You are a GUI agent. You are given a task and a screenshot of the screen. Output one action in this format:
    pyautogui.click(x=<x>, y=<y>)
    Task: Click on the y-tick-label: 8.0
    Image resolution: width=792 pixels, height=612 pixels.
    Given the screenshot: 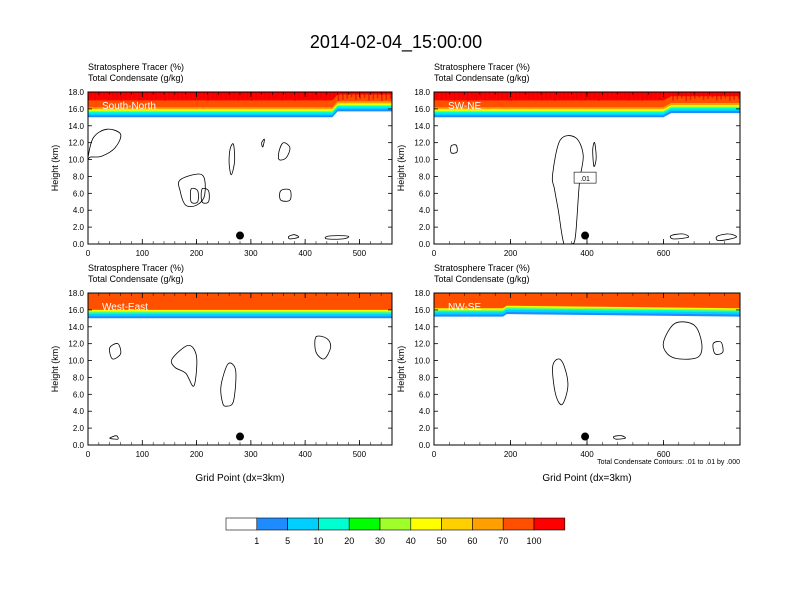 What is the action you would take?
    pyautogui.click(x=425, y=377)
    